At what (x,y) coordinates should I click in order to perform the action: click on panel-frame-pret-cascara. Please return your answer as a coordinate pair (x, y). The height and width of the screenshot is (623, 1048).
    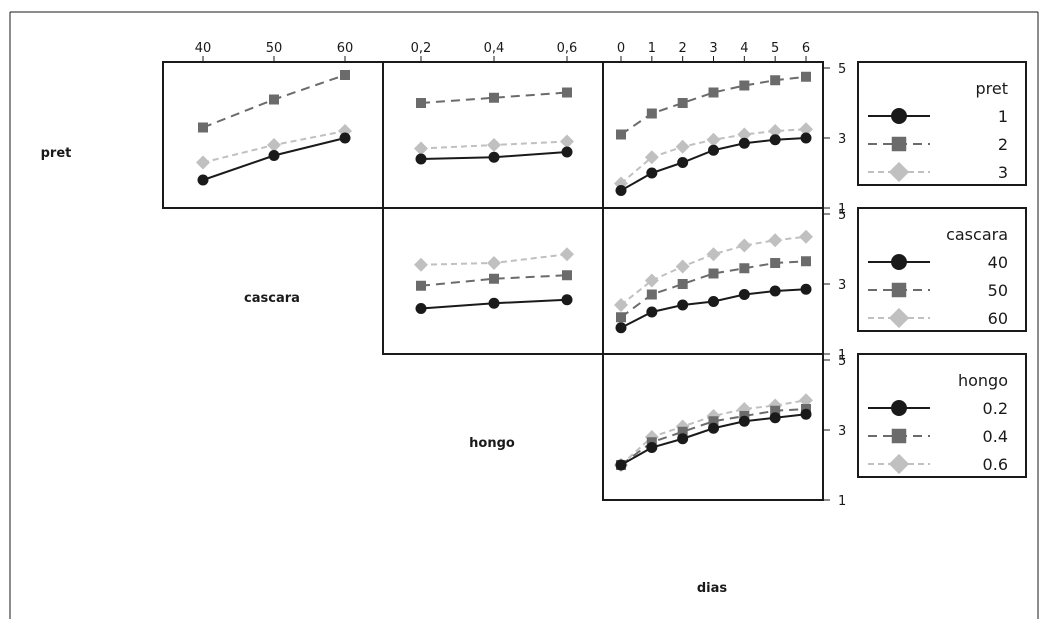
    Looking at the image, I should click on (273, 135).